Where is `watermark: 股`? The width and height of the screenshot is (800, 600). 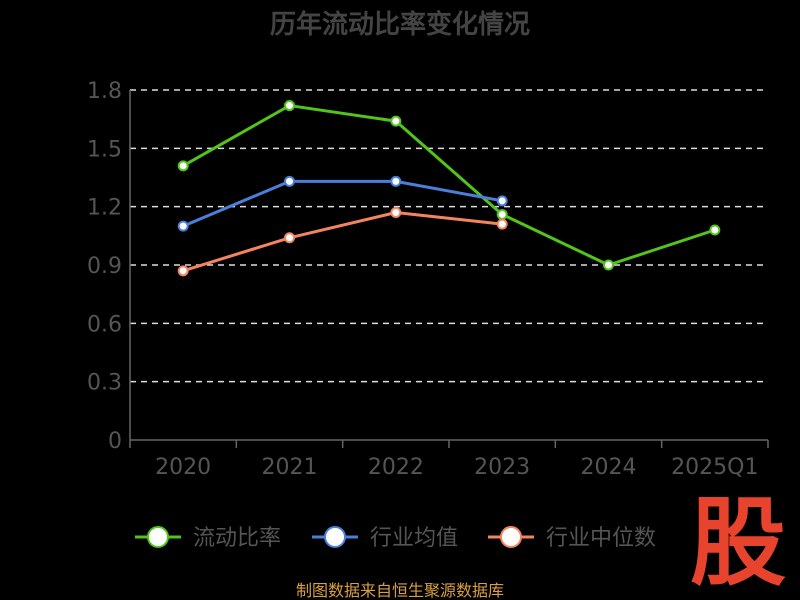
watermark: 股 is located at coordinates (738, 543).